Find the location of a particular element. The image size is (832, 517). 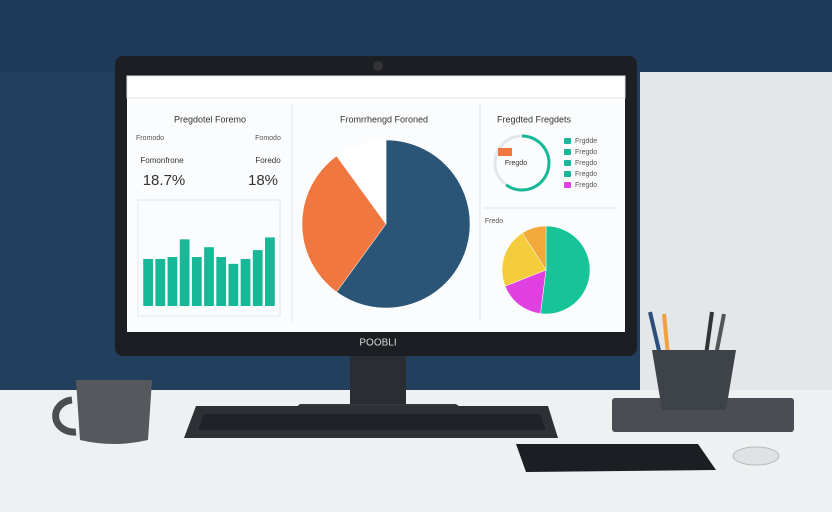

donut-badge is located at coordinates (505, 152).